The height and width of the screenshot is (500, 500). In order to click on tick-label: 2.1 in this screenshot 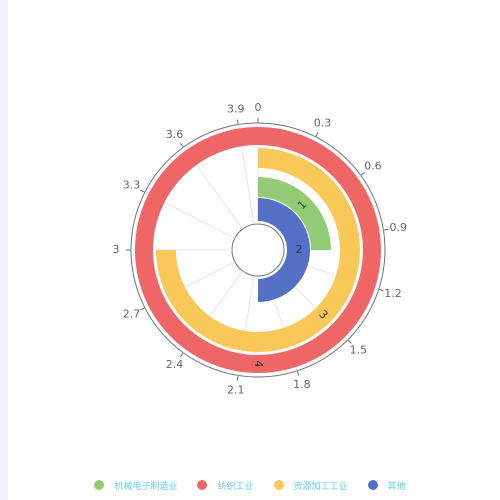, I will do `click(236, 389)`.